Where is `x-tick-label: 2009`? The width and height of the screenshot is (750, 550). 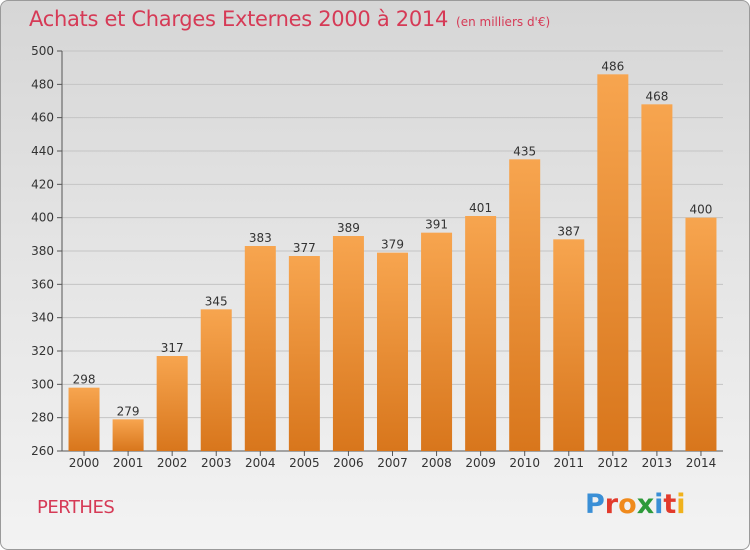
x-tick-label: 2009 is located at coordinates (480, 463).